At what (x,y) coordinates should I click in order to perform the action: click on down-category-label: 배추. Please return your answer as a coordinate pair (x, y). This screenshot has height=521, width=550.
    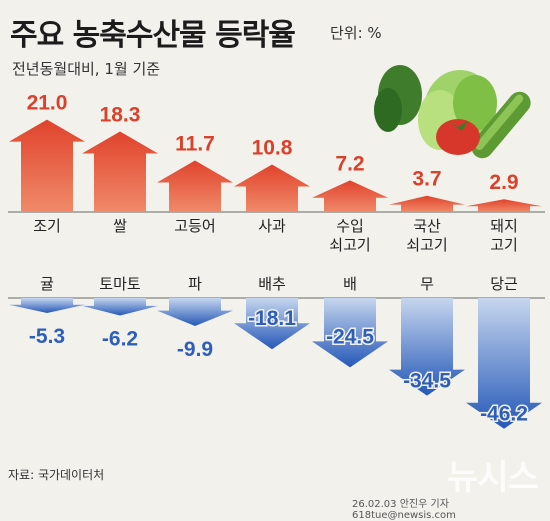
    Looking at the image, I should click on (272, 284).